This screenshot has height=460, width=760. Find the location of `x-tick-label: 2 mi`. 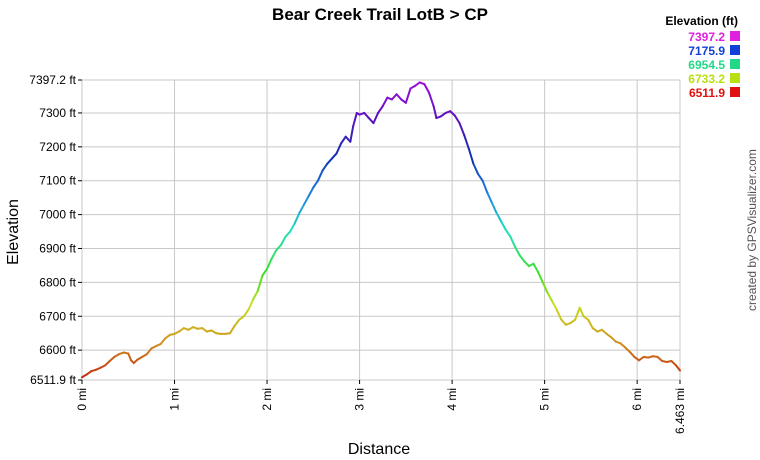

x-tick-label: 2 mi is located at coordinates (267, 399).